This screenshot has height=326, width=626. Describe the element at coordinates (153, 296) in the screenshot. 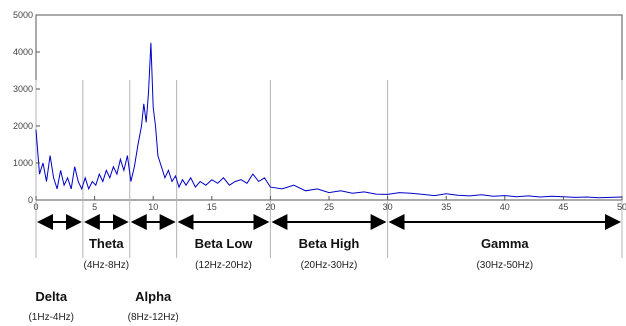

I see `band-name-label: Alpha` at that location.